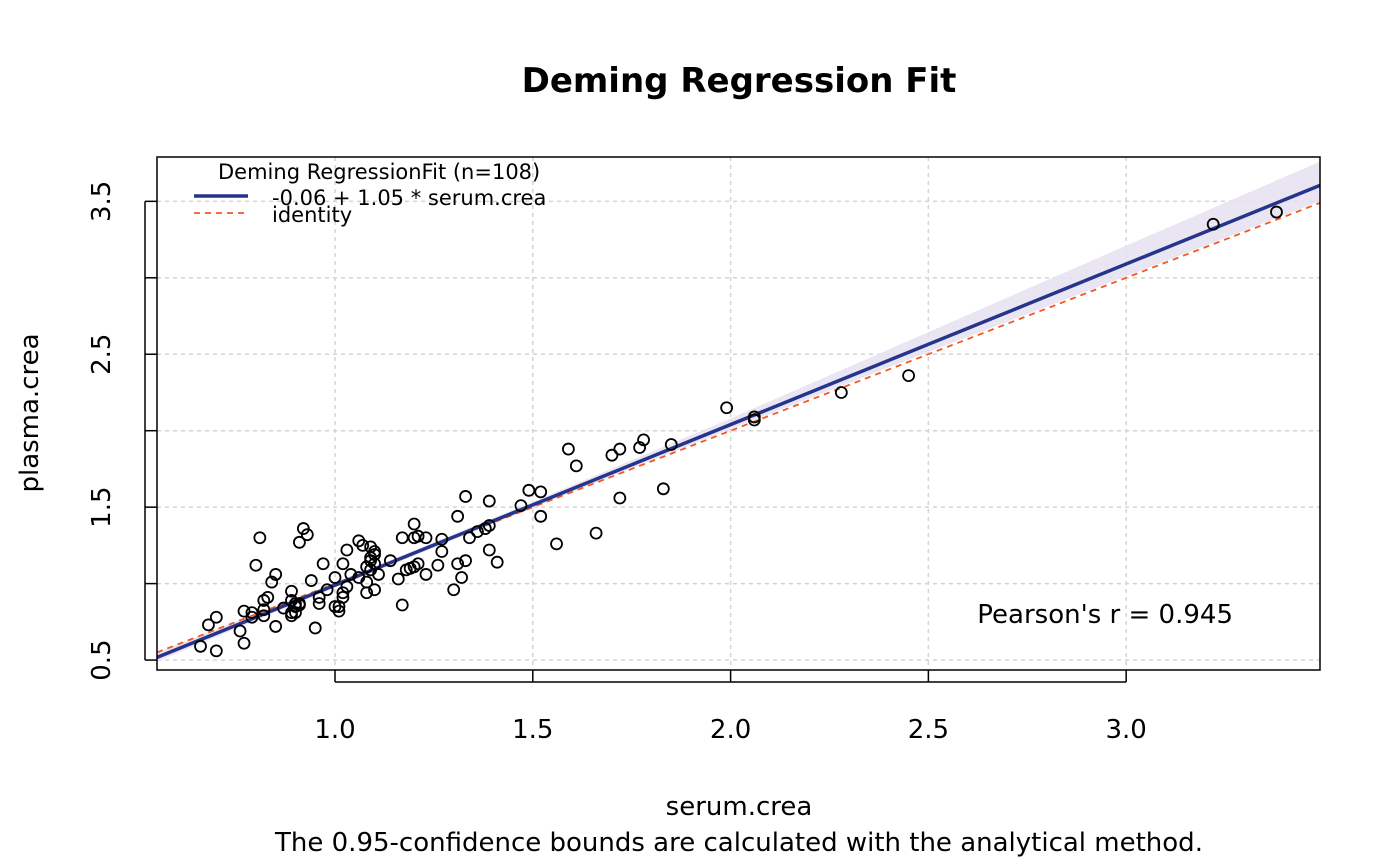 The image size is (1400, 866). What do you see at coordinates (1105, 615) in the screenshot?
I see `pearson-annotation: Pearson's r = 0.945` at bounding box center [1105, 615].